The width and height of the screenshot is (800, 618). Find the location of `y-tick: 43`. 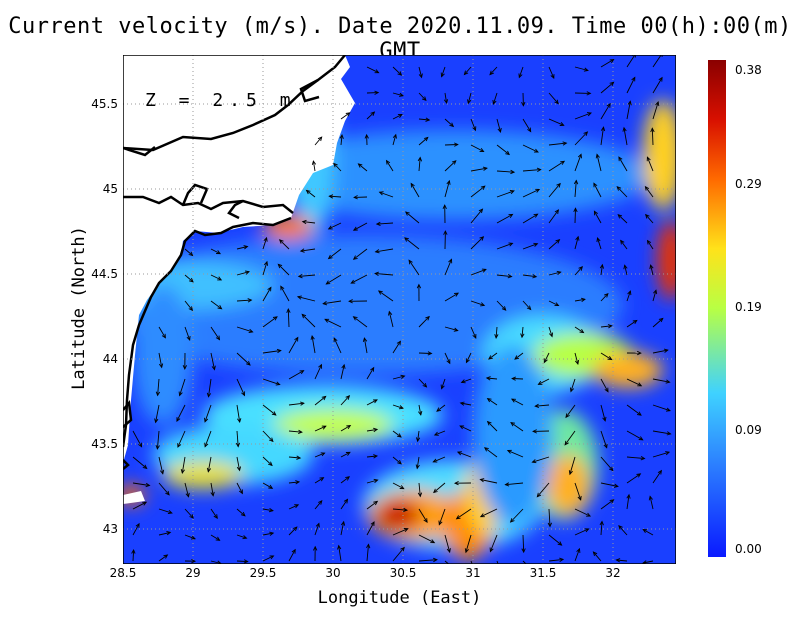

y-tick: 43 is located at coordinates (110, 529).